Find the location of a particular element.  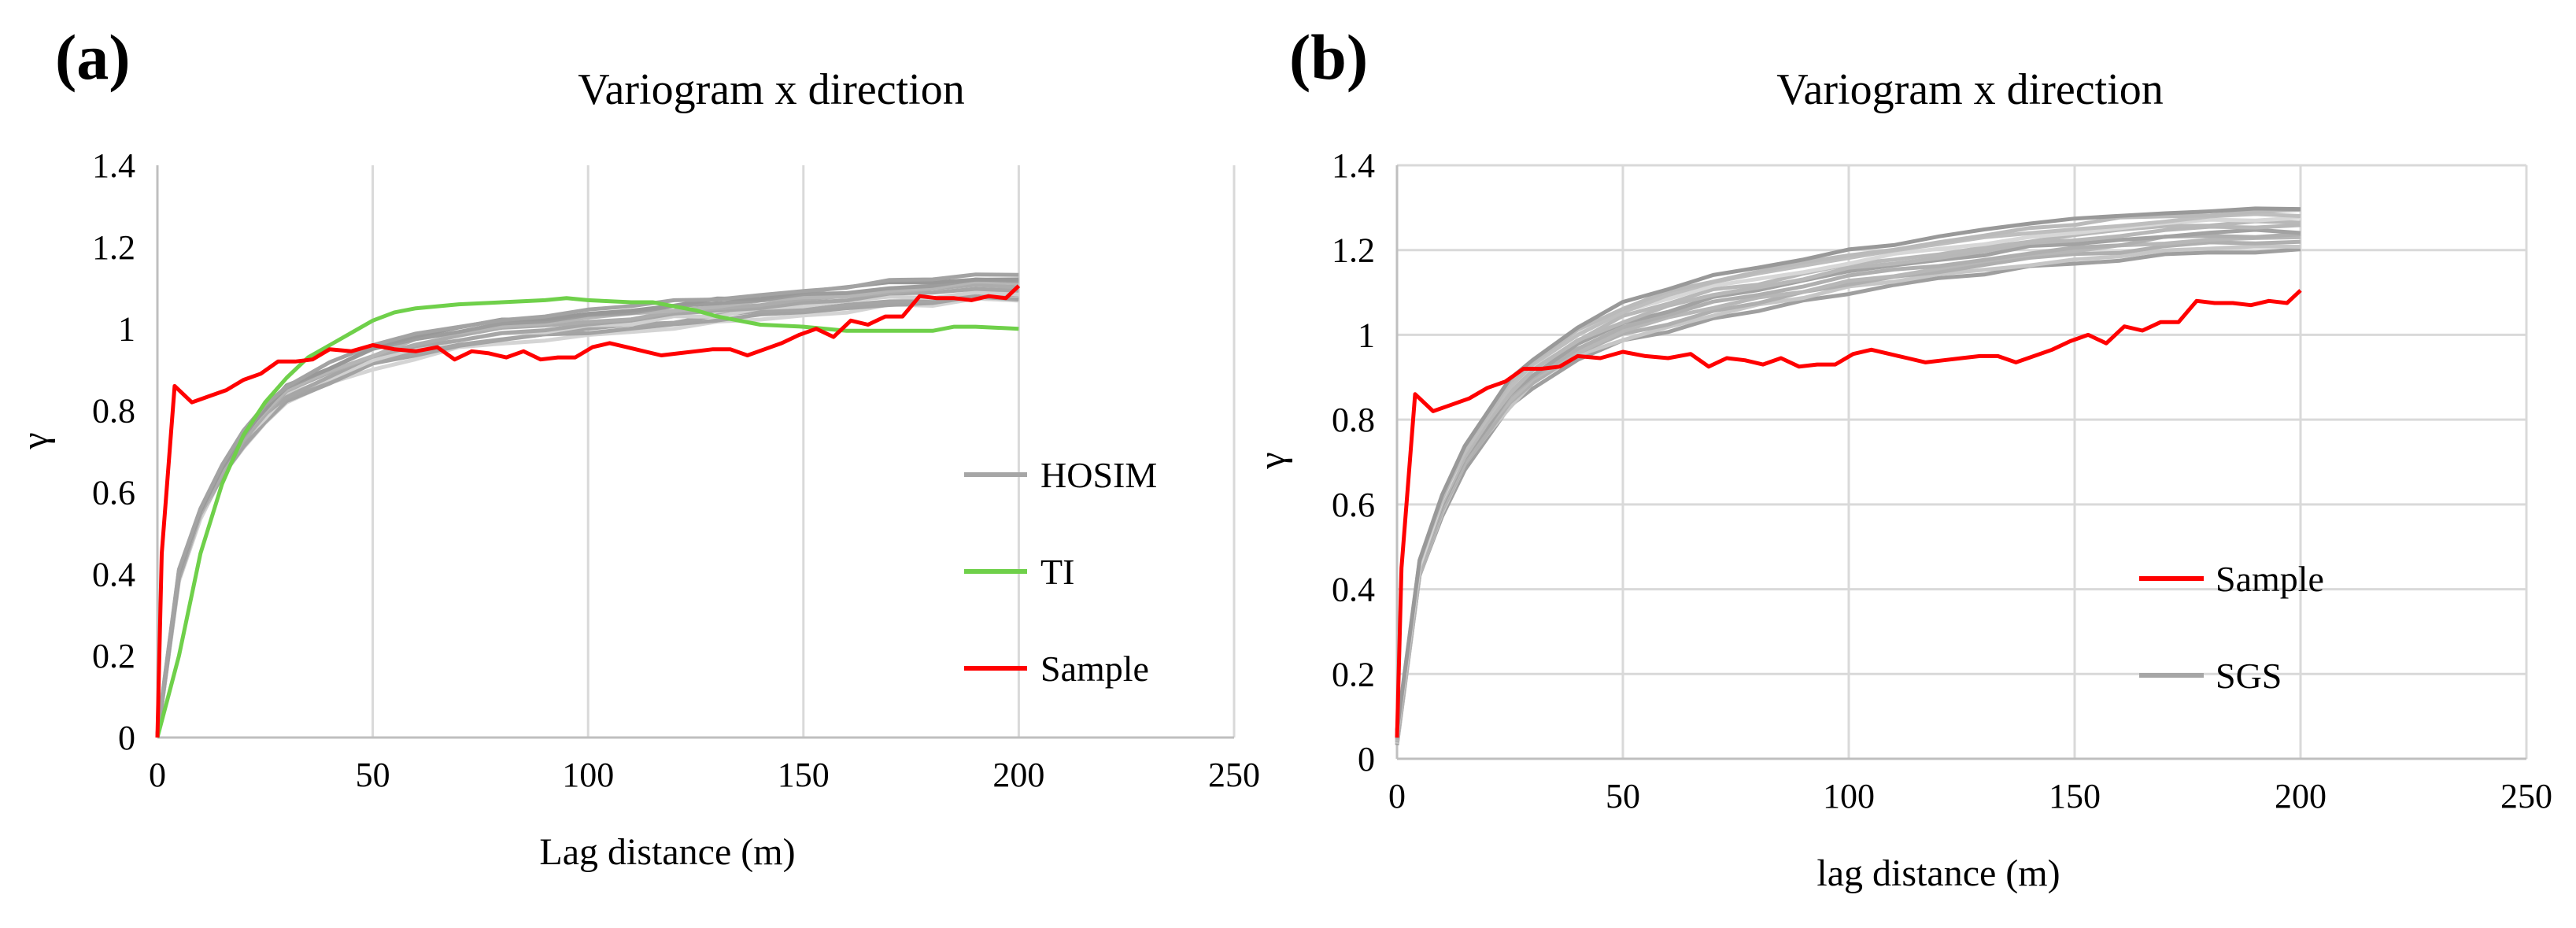

chart-title-a: Variogram x direction is located at coordinates (771, 89).